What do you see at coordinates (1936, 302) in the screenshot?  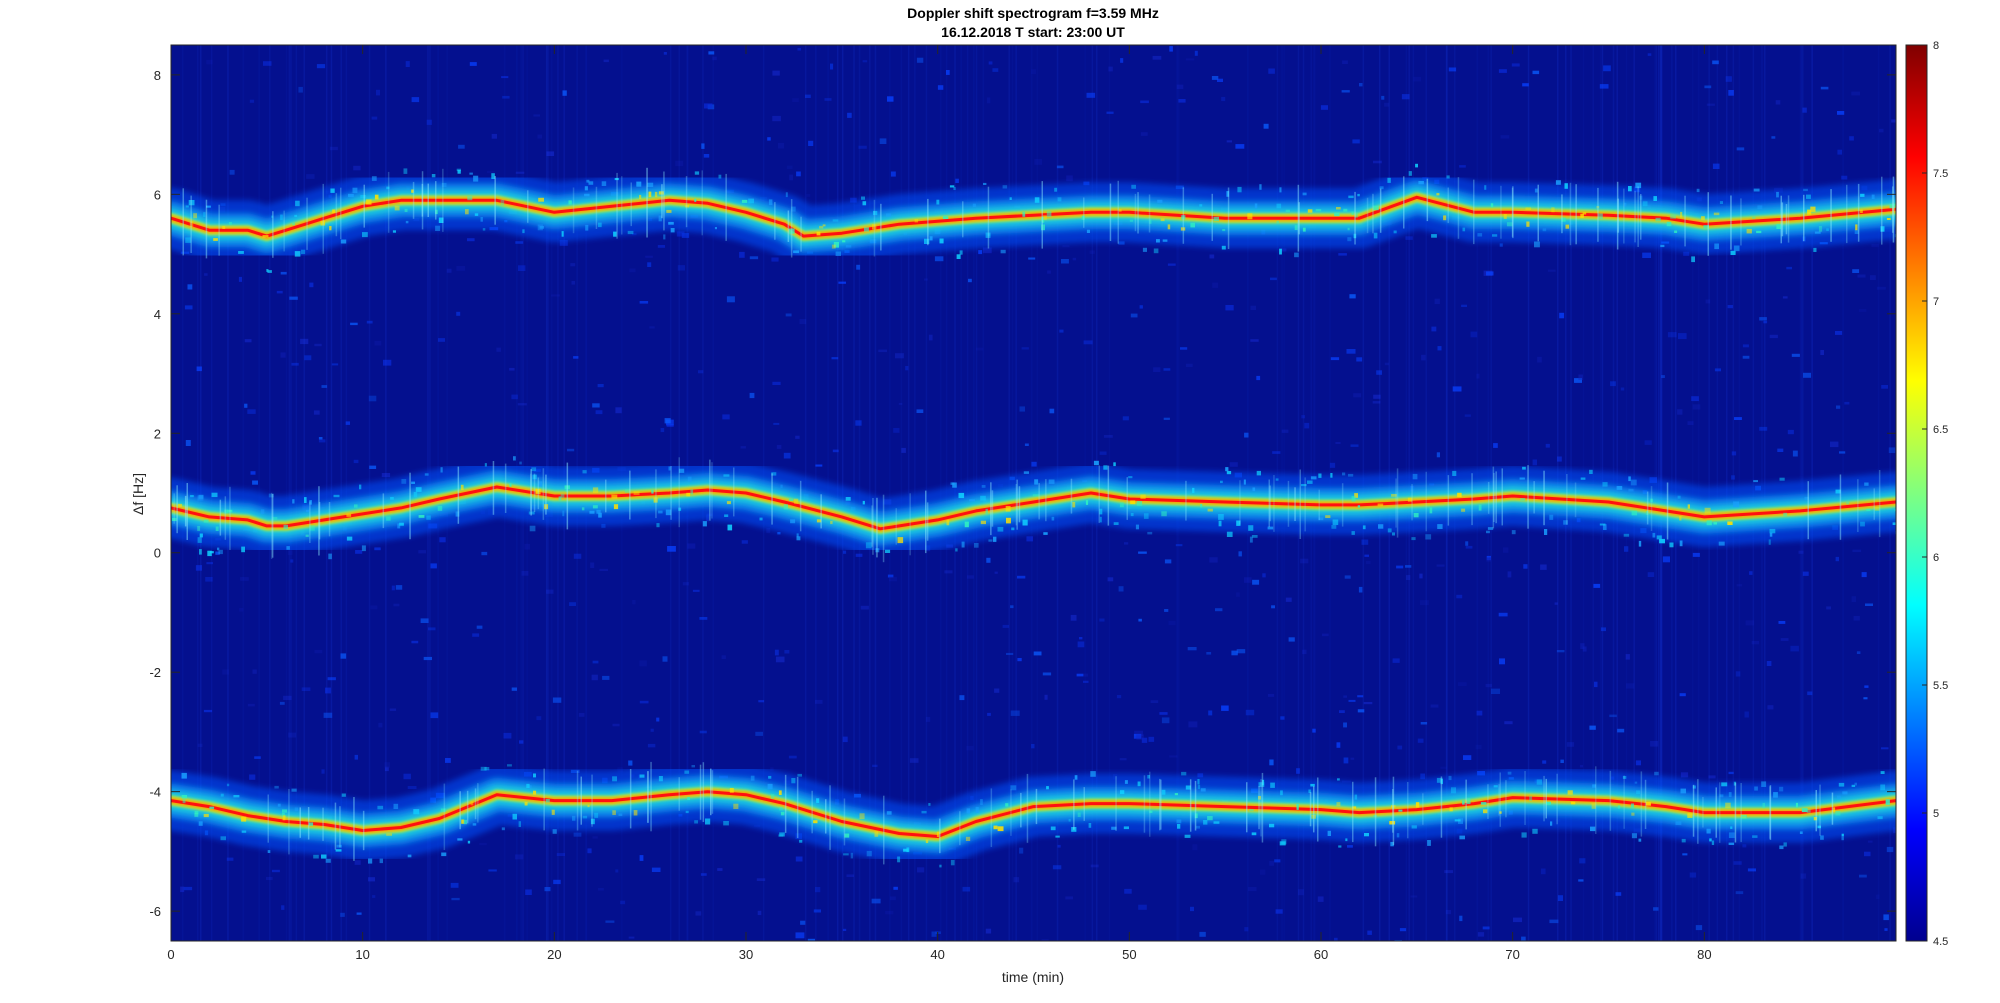 I see `colorbar-tick-label: 7` at bounding box center [1936, 302].